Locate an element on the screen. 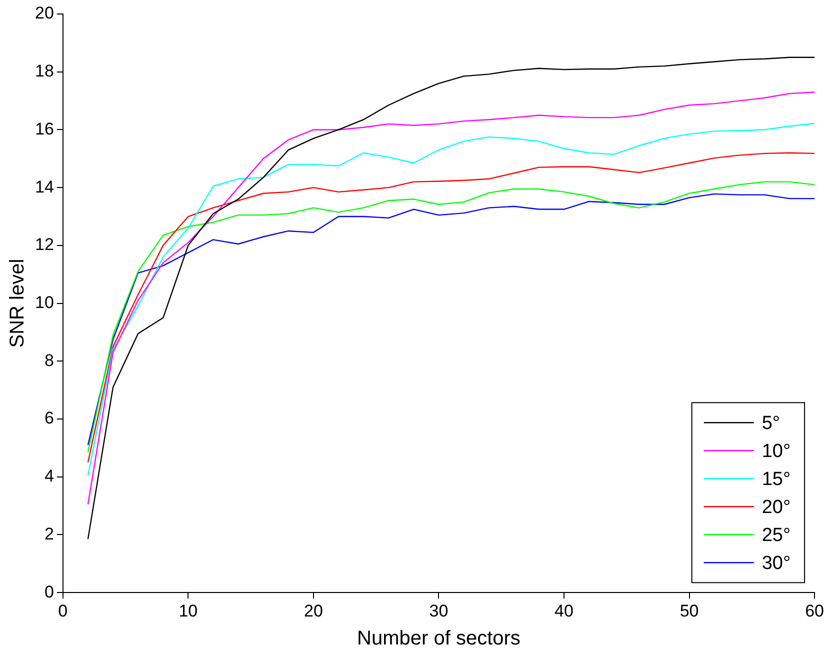  y-tick-label: 18 is located at coordinates (44, 71).